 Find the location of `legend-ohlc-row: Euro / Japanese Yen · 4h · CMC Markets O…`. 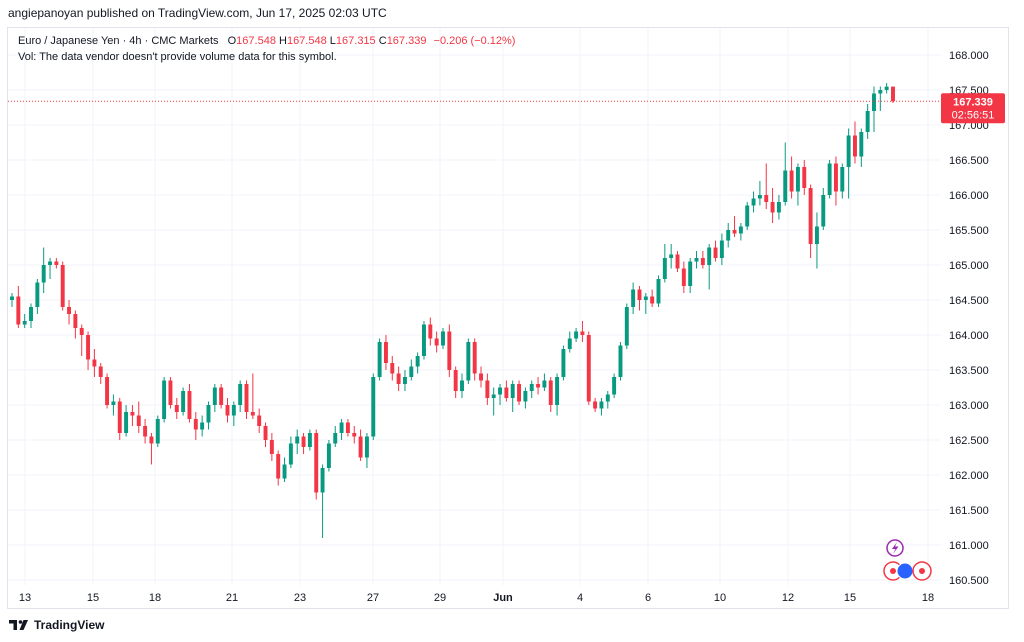

legend-ohlc-row: Euro / Japanese Yen · 4h · CMC Markets O… is located at coordinates (266, 41).